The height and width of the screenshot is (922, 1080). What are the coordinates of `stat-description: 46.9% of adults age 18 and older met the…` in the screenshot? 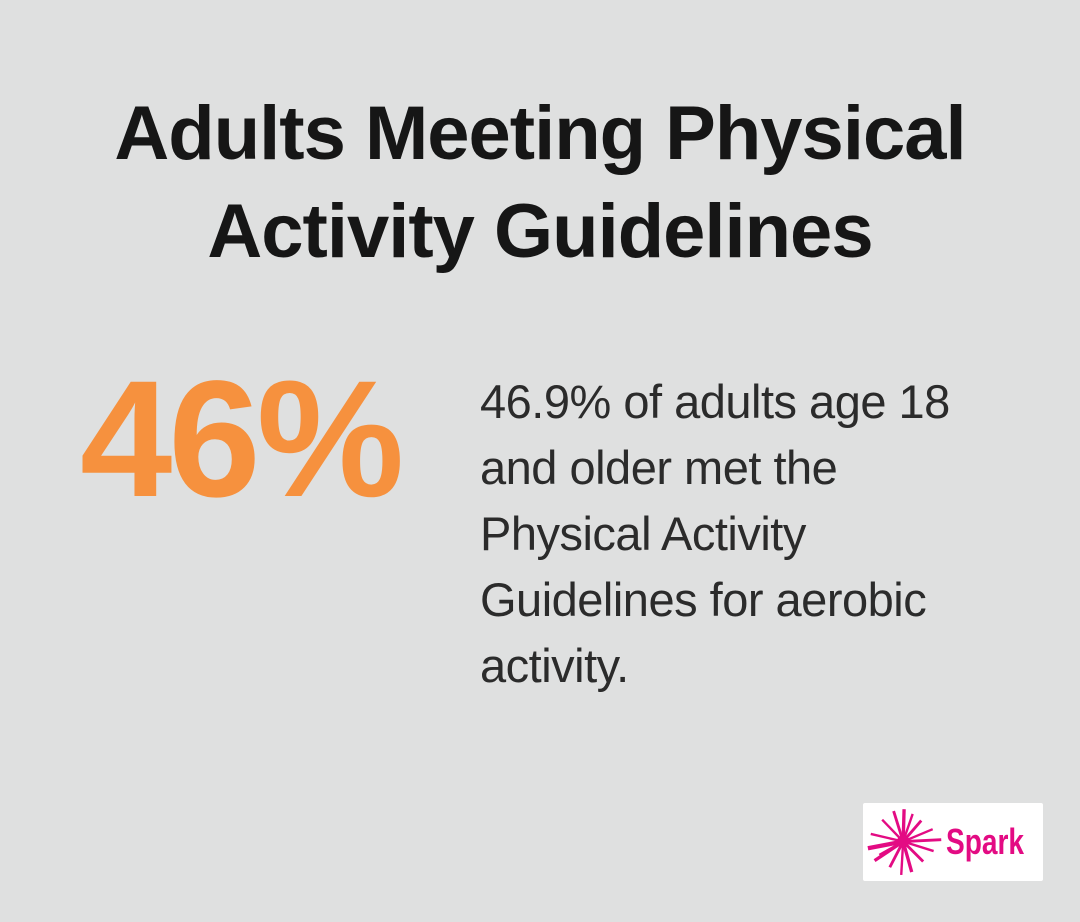 It's located at (715, 533).